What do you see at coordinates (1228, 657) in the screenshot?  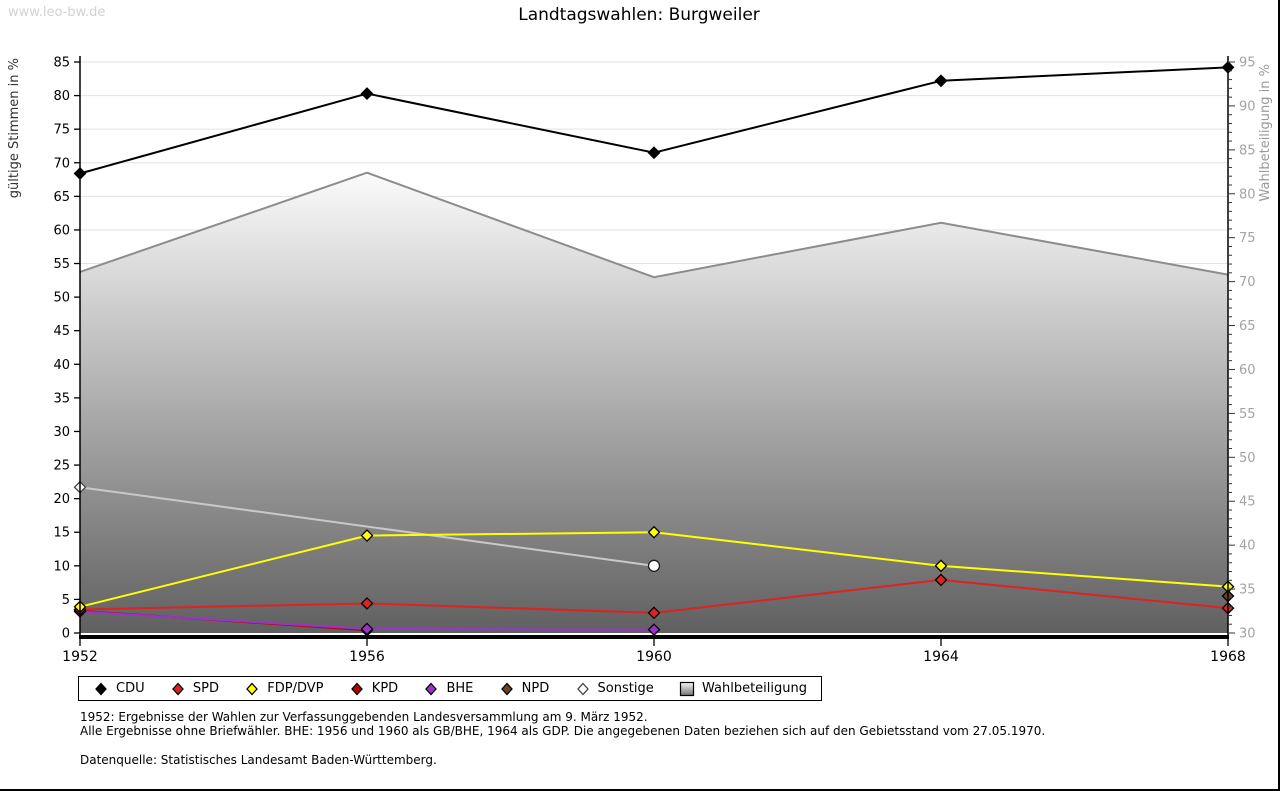 I see `x-axis-tick-label: 1968` at bounding box center [1228, 657].